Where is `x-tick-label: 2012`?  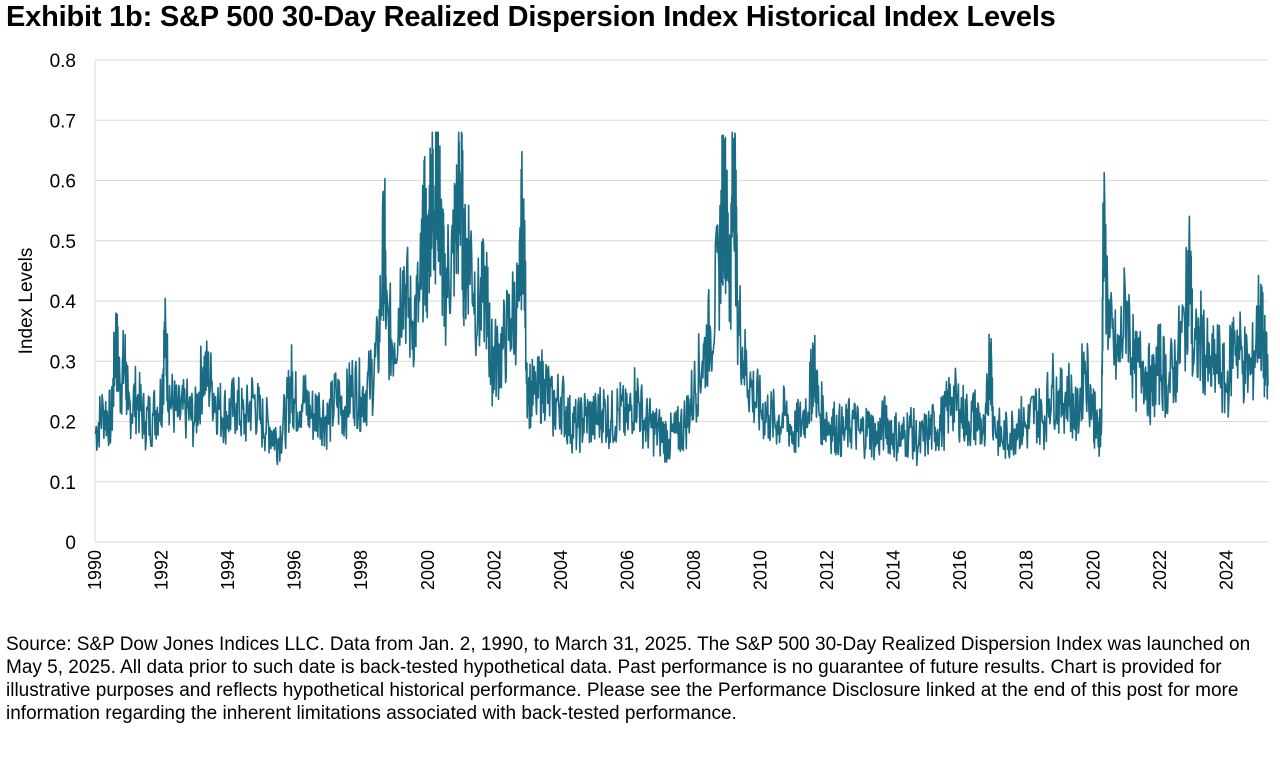
x-tick-label: 2012 is located at coordinates (827, 570).